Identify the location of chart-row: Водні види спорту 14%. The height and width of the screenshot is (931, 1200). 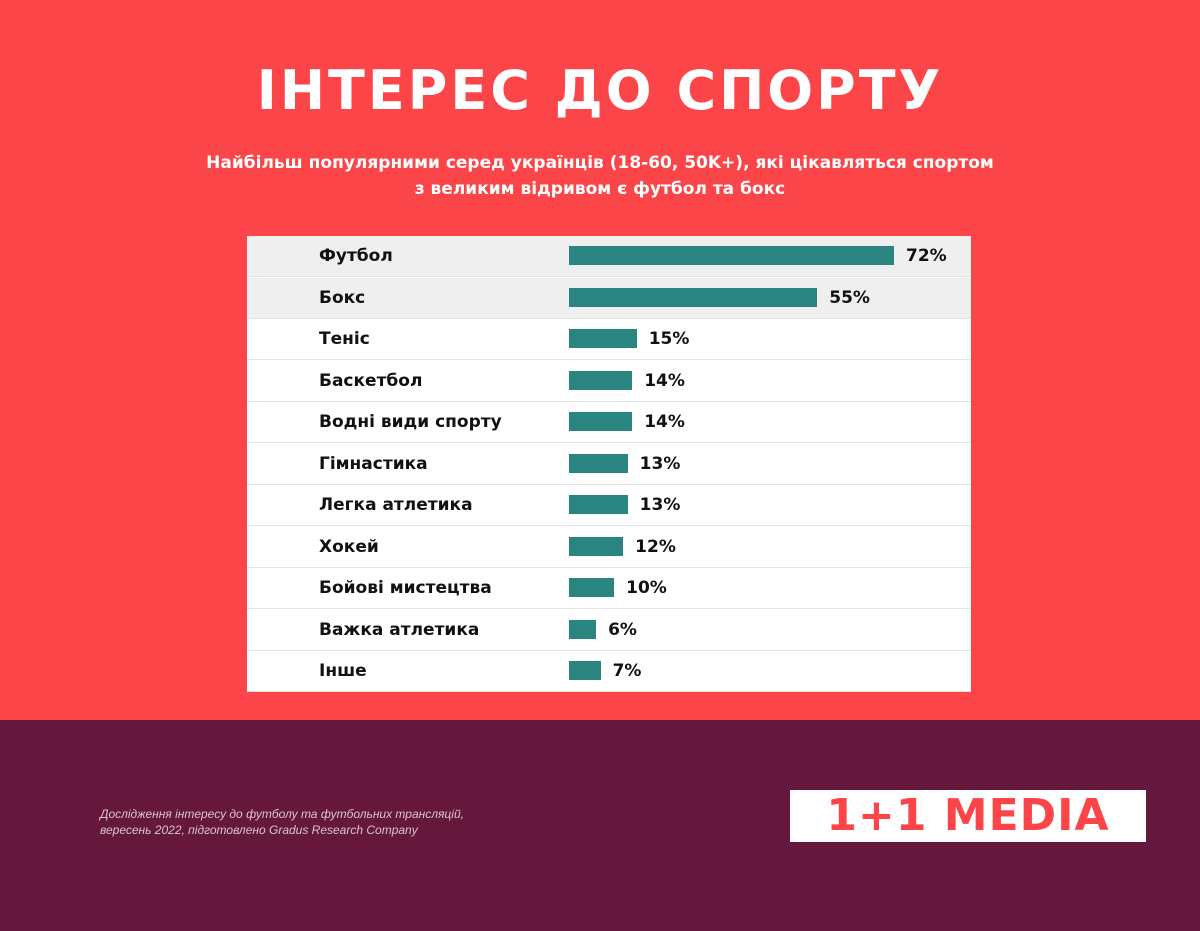
(609, 422).